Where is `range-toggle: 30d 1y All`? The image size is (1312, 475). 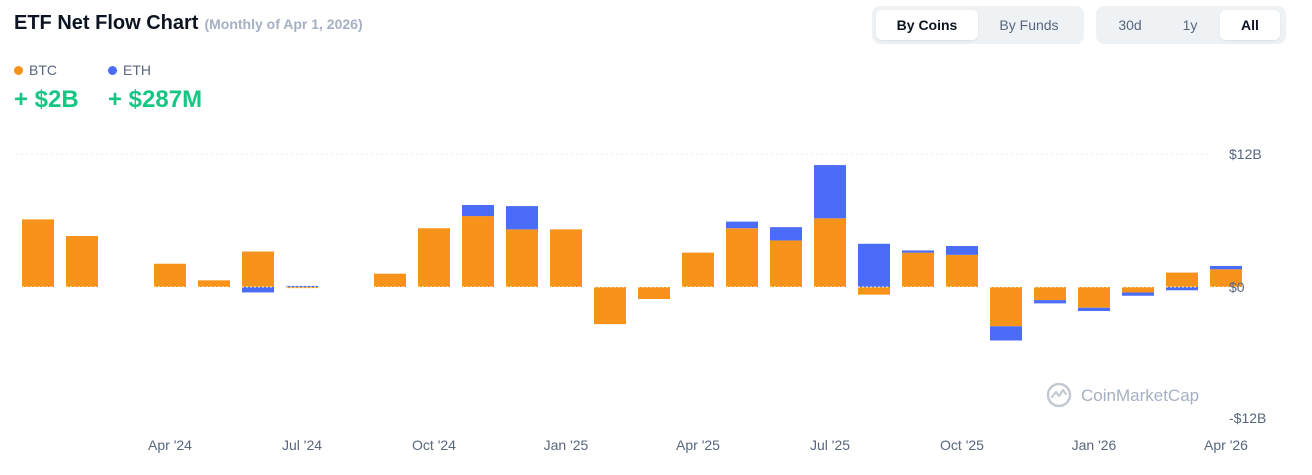
range-toggle: 30d 1y All is located at coordinates (1191, 25).